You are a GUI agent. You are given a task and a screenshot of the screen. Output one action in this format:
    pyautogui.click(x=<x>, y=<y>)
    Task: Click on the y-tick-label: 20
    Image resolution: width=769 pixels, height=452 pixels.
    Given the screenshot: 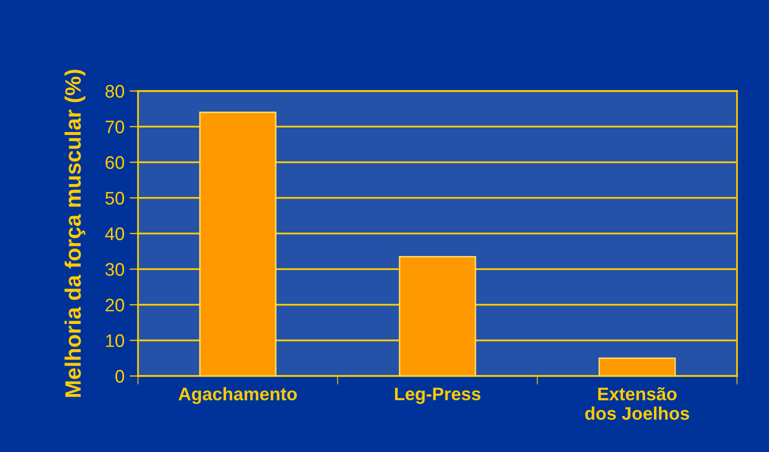 What is the action you would take?
    pyautogui.click(x=115, y=305)
    